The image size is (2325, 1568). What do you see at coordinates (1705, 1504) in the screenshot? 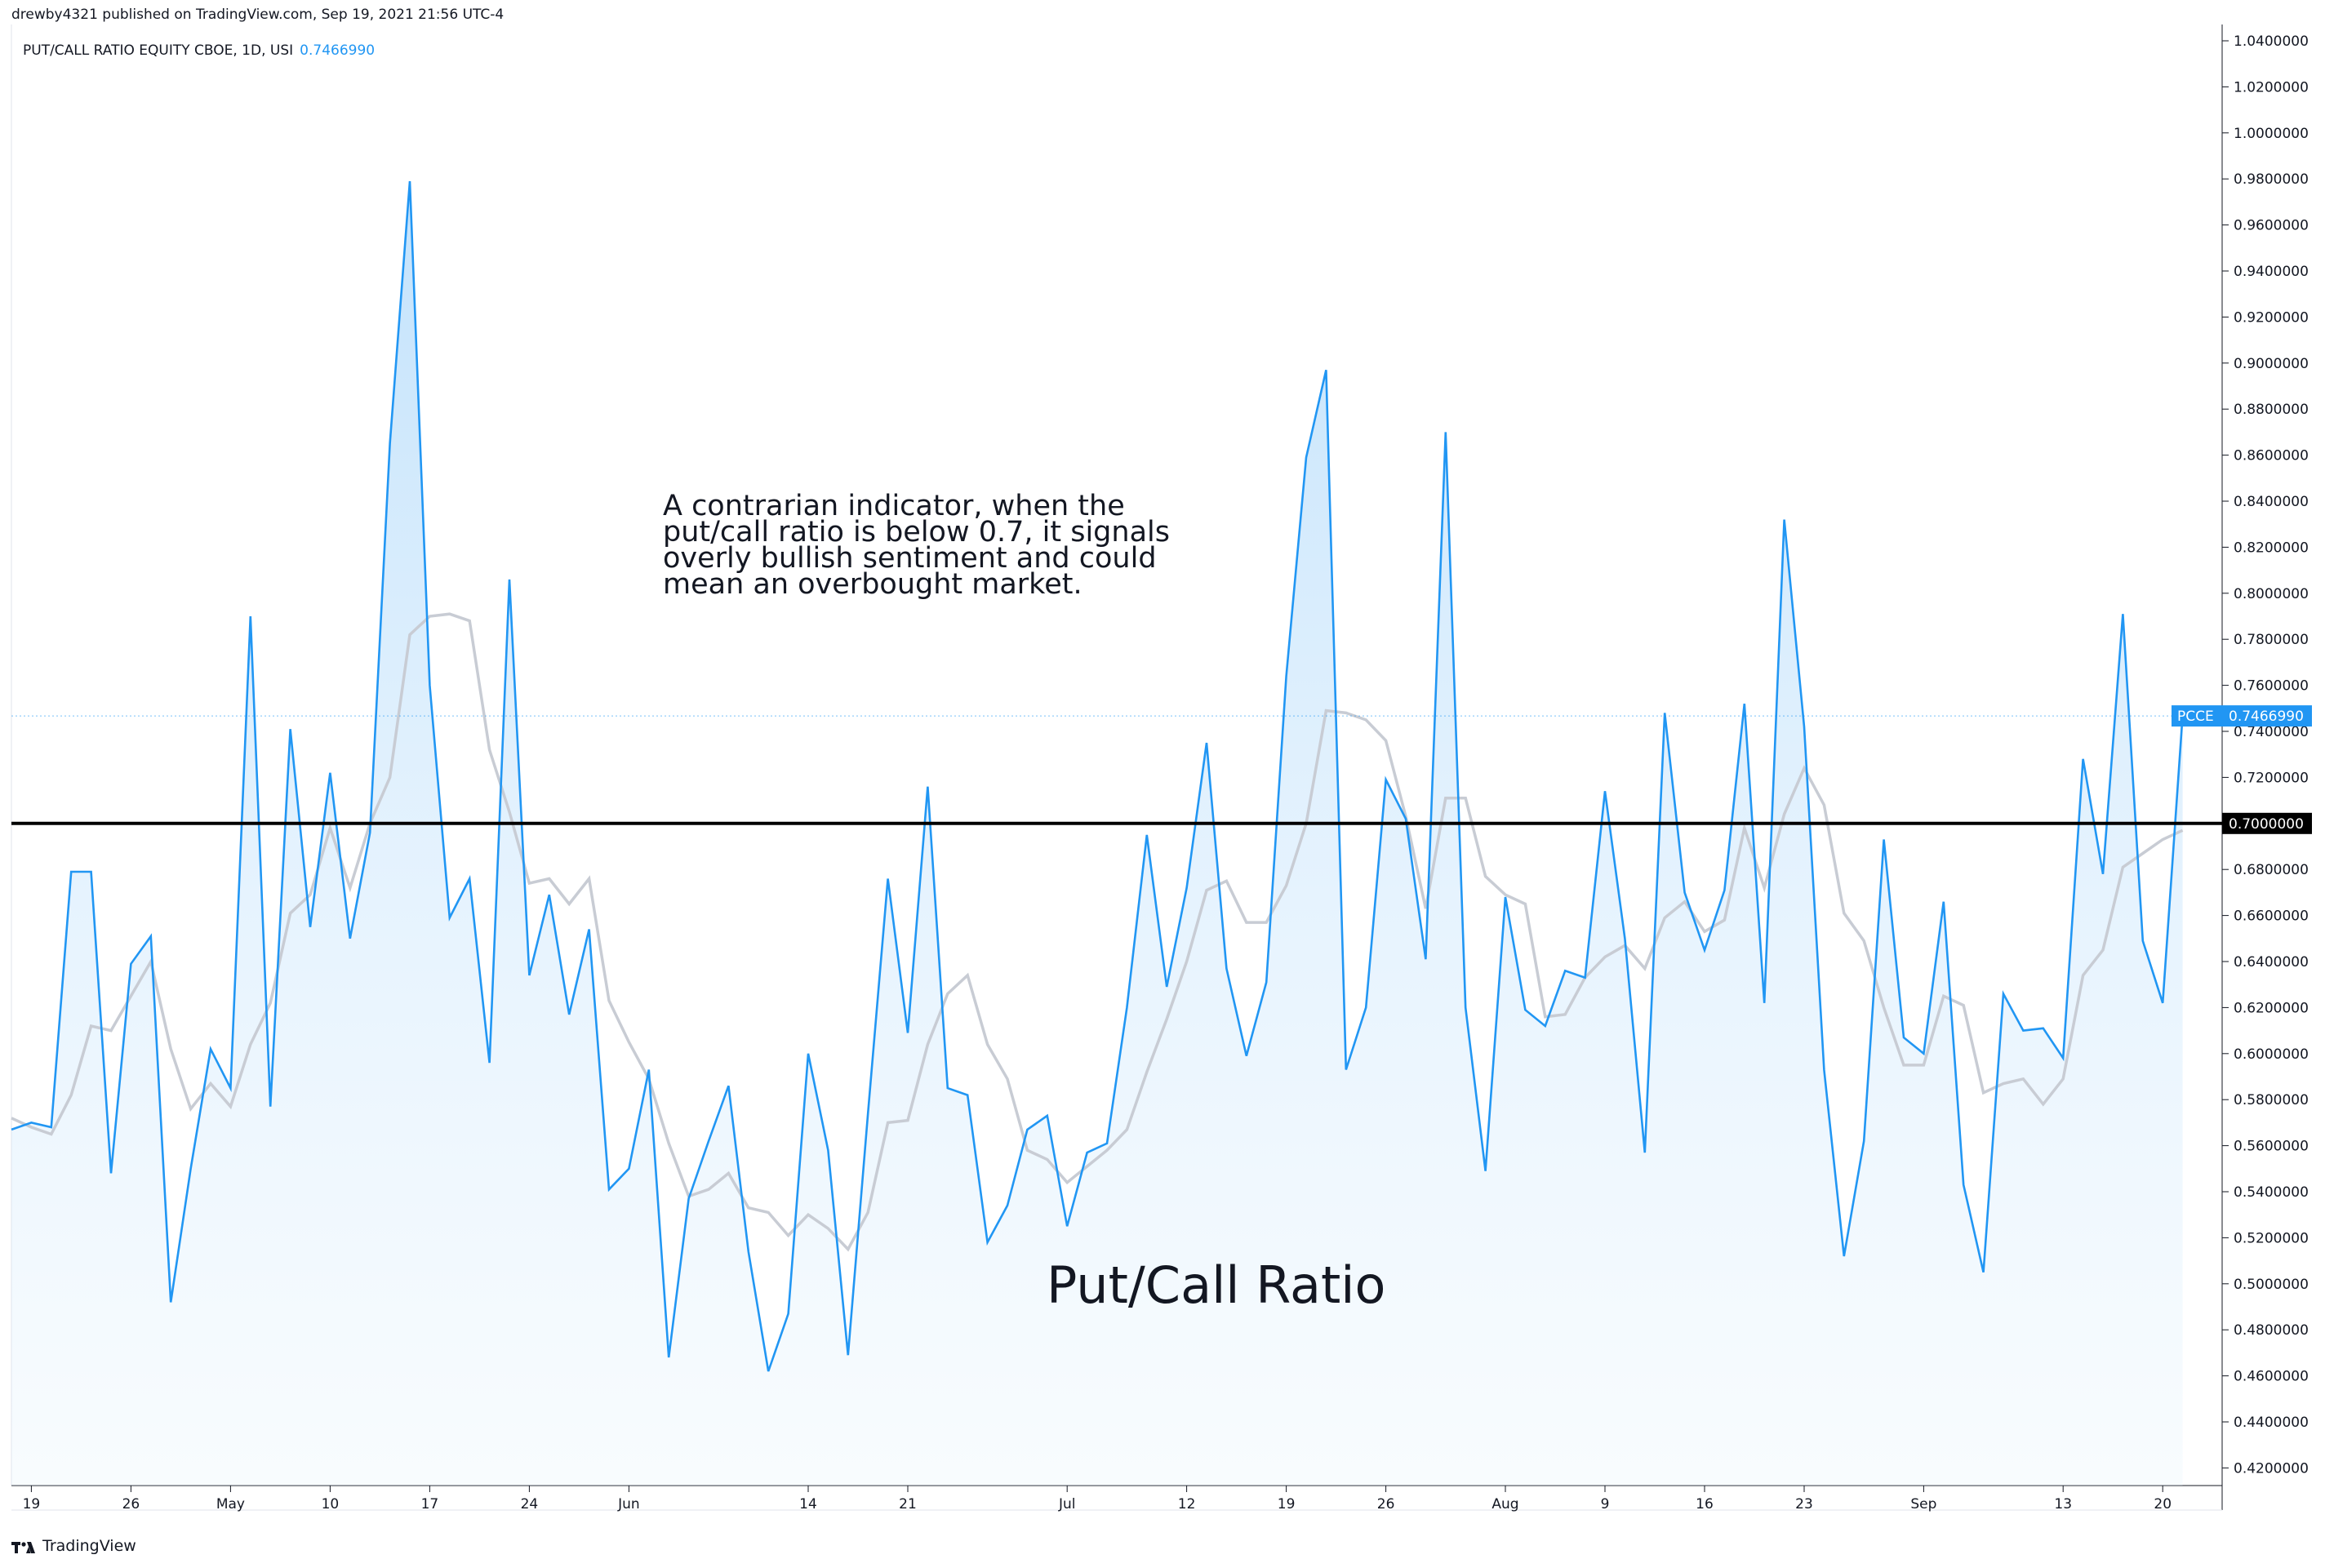
I see `x-tick-label: 16` at bounding box center [1705, 1504].